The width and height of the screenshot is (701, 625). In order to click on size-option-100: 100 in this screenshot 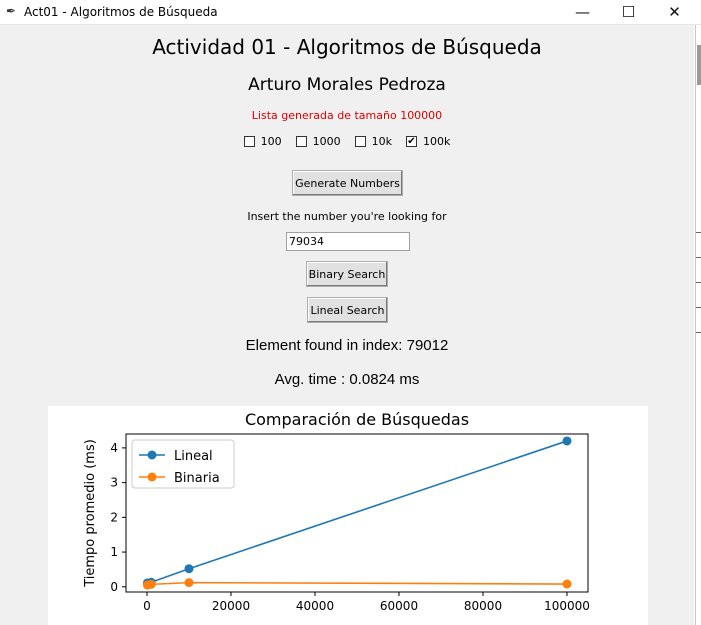, I will do `click(262, 141)`.